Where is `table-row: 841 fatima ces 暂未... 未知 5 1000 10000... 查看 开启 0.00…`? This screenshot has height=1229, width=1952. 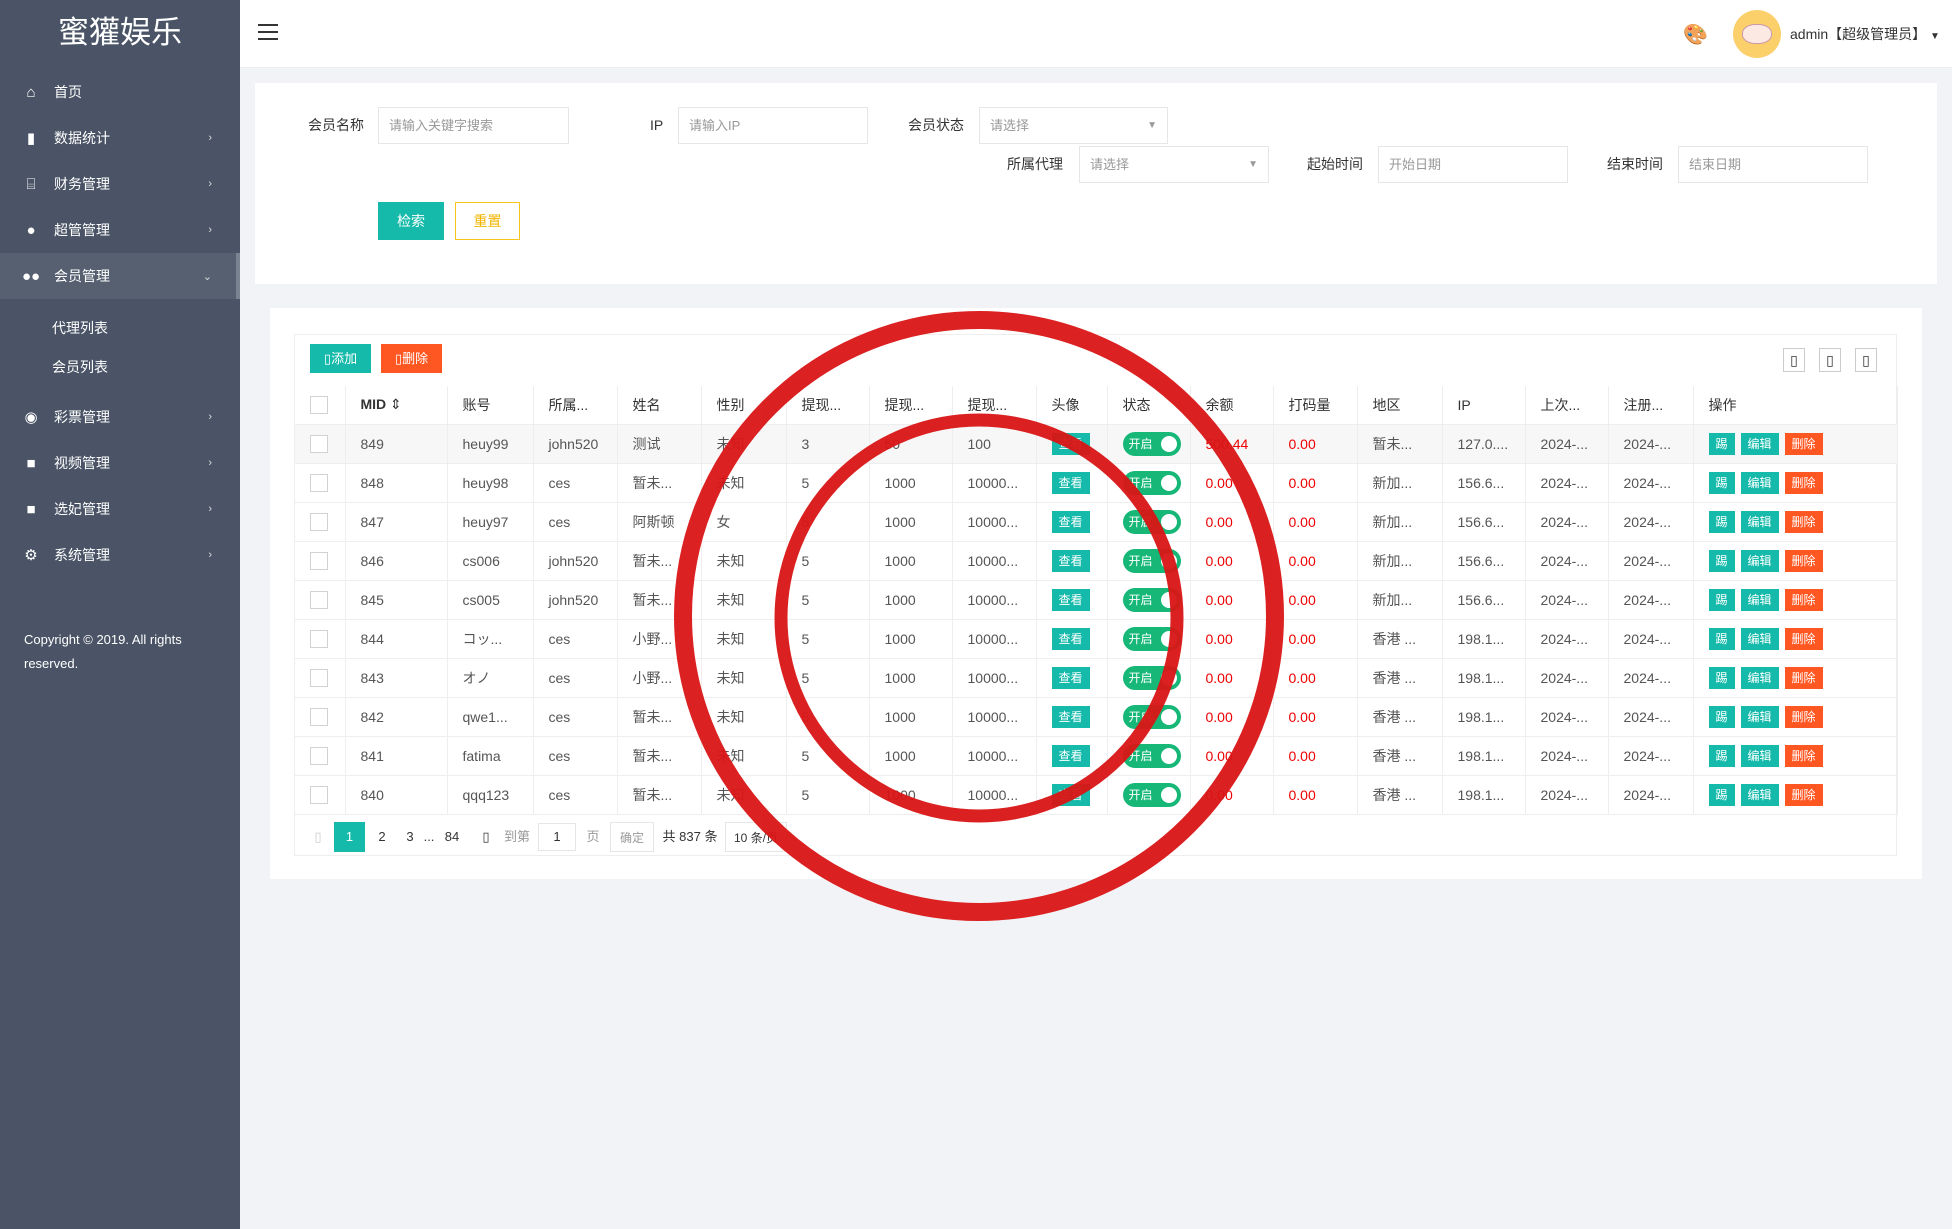 table-row: 841 fatima ces 暂未... 未知 5 1000 10000... 查看 开启 0.00… is located at coordinates (1096, 756).